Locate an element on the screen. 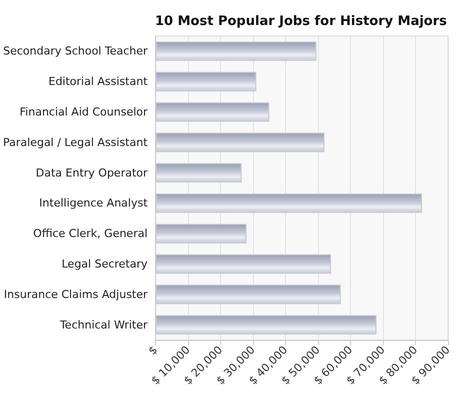 Image resolution: width=460 pixels, height=400 pixels. y-tick-label: Legal Secretary is located at coordinates (105, 264).